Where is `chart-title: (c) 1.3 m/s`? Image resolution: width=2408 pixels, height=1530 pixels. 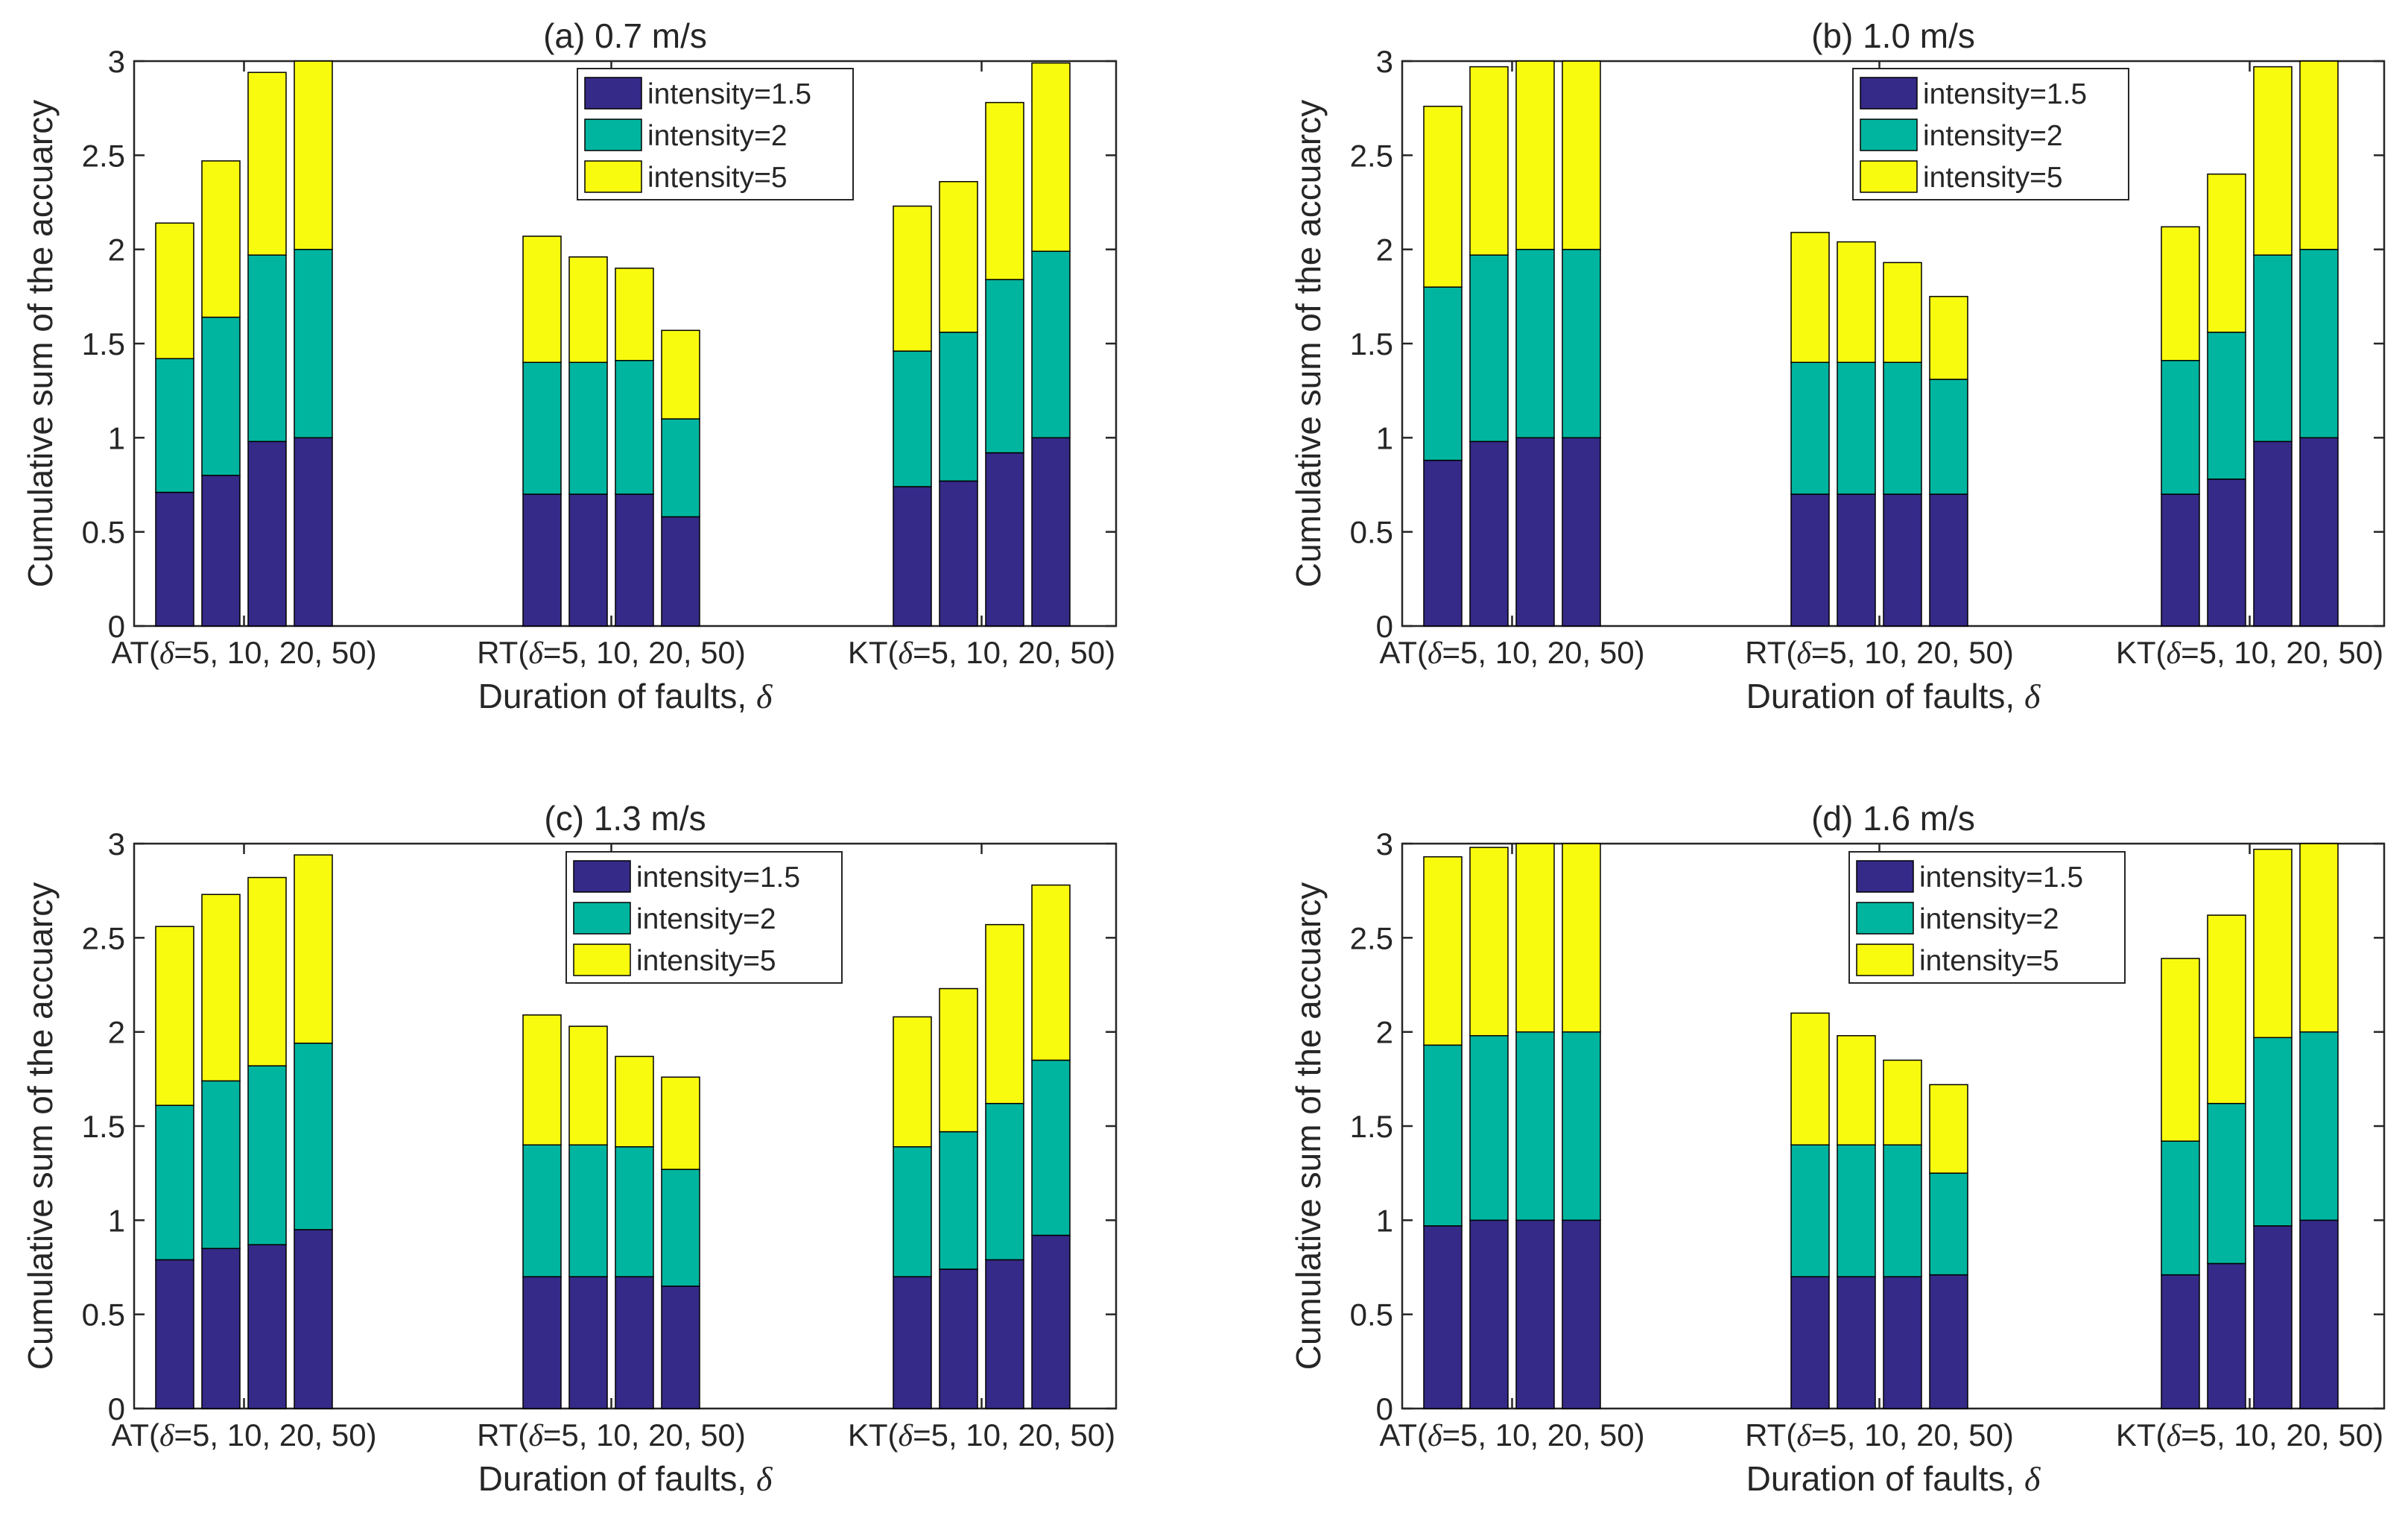
chart-title: (c) 1.3 m/s is located at coordinates (625, 818).